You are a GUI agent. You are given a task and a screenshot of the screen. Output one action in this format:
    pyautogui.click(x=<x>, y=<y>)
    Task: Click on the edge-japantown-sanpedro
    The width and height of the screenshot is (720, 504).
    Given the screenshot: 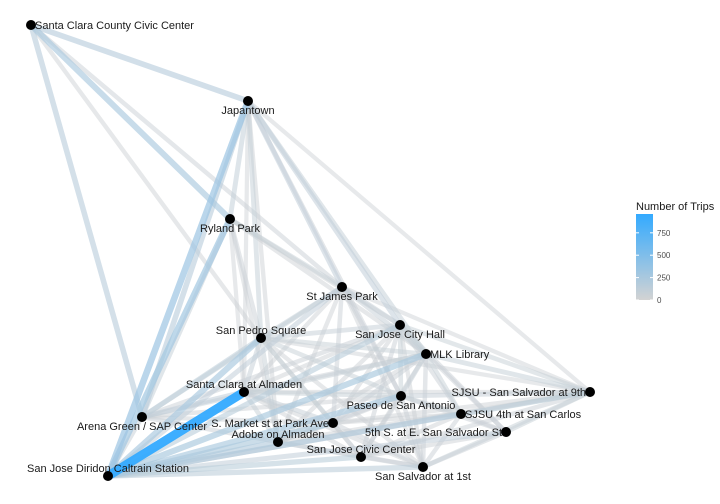 What is the action you would take?
    pyautogui.click(x=254, y=219)
    